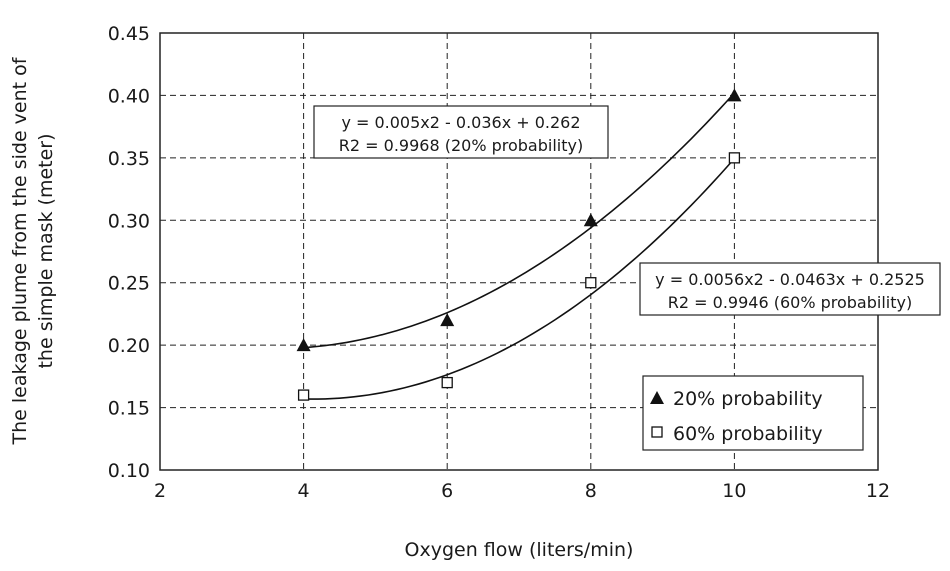 The width and height of the screenshot is (950, 571). I want to click on y-tick-label-0.40: 0.40, so click(129, 96).